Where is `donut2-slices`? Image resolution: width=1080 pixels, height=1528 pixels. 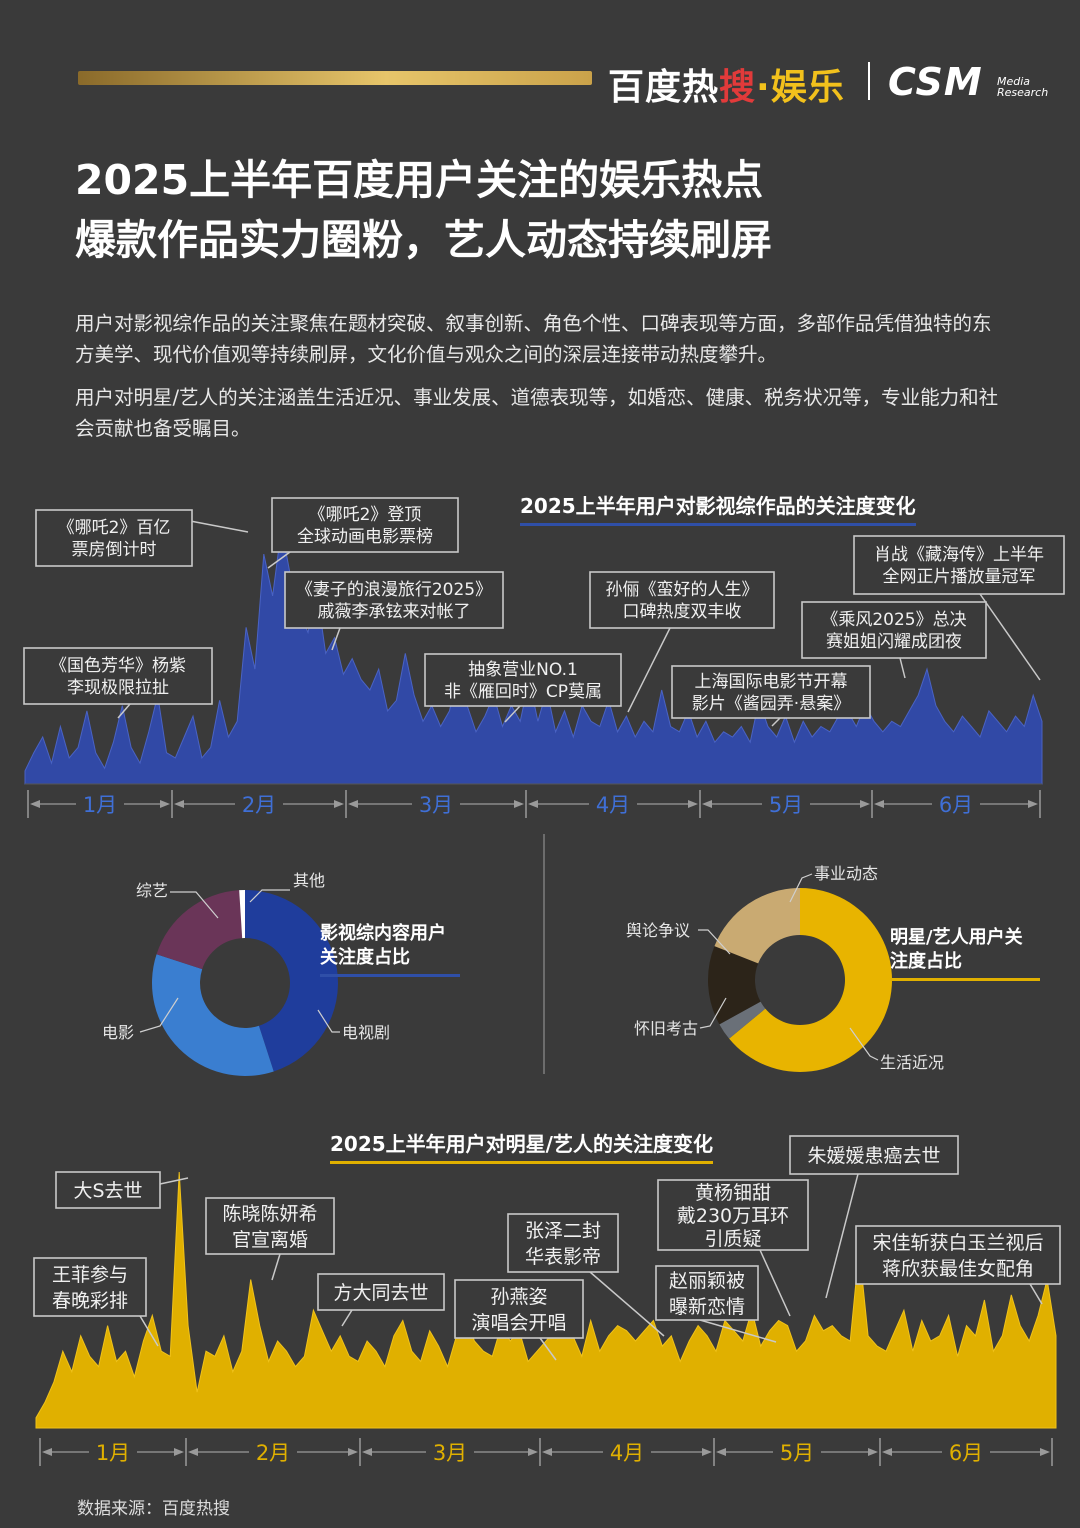 donut2-slices is located at coordinates (800, 980).